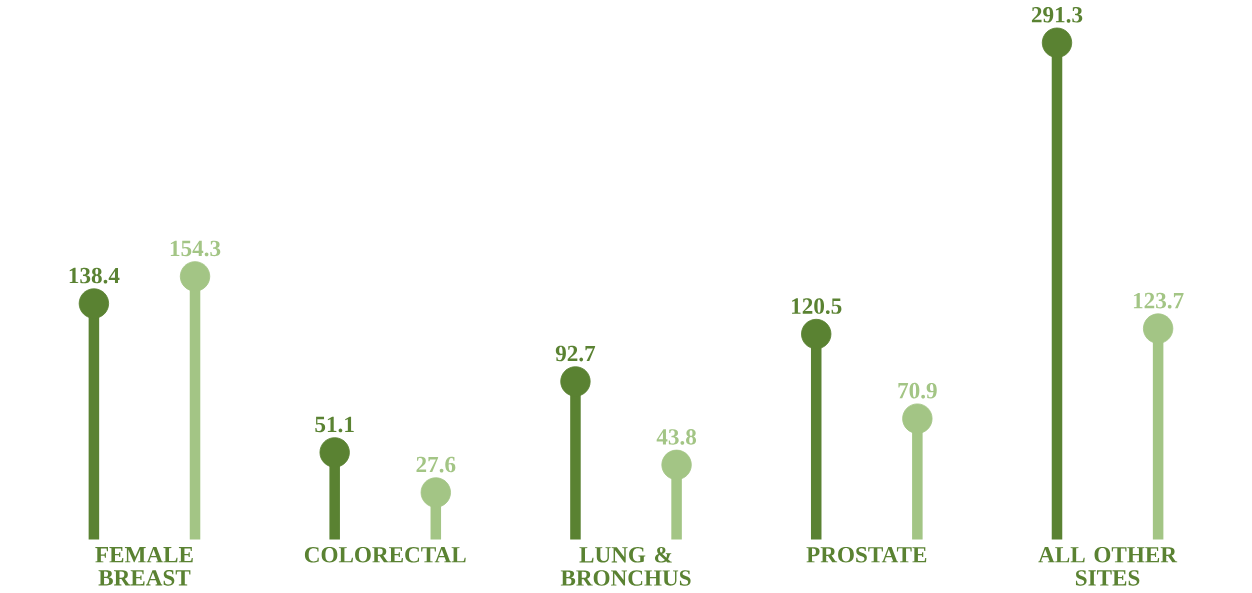 Image resolution: width=1252 pixels, height=593 pixels. What do you see at coordinates (817, 306) in the screenshot?
I see `data-label: 120.5` at bounding box center [817, 306].